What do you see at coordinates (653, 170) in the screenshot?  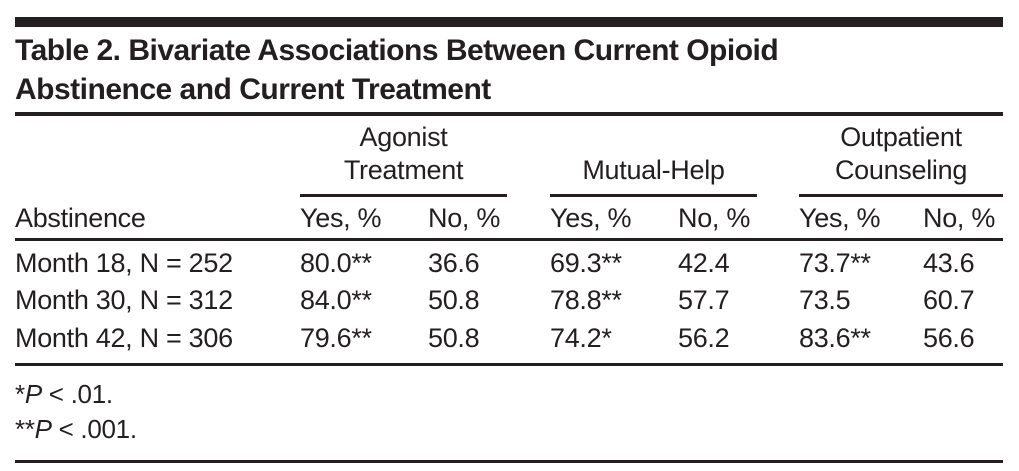 I see `column-group-mutual-help-line1: Mutual-Help` at bounding box center [653, 170].